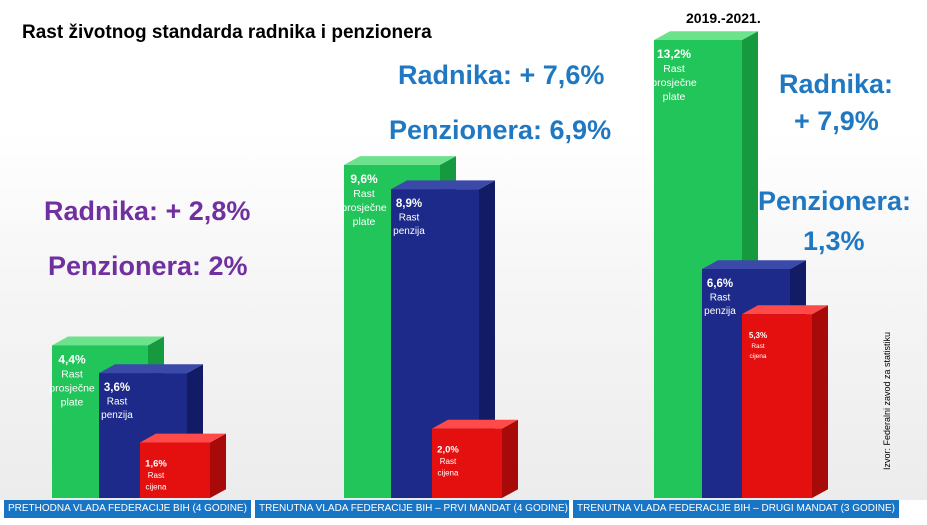  Describe the element at coordinates (785, 310) in the screenshot. I see `bar-g3-3-top` at that location.